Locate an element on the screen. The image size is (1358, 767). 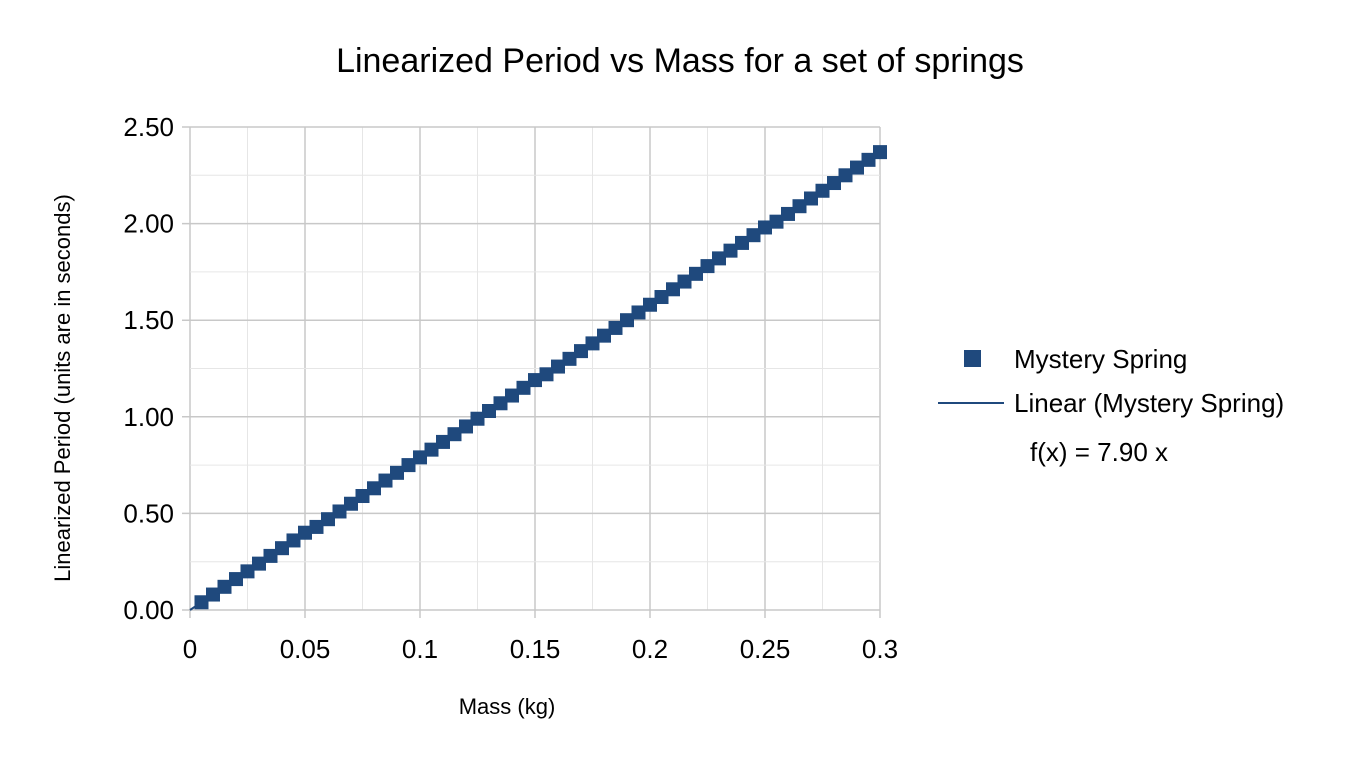
x-axis-label: Mass (kg) is located at coordinates (507, 706).